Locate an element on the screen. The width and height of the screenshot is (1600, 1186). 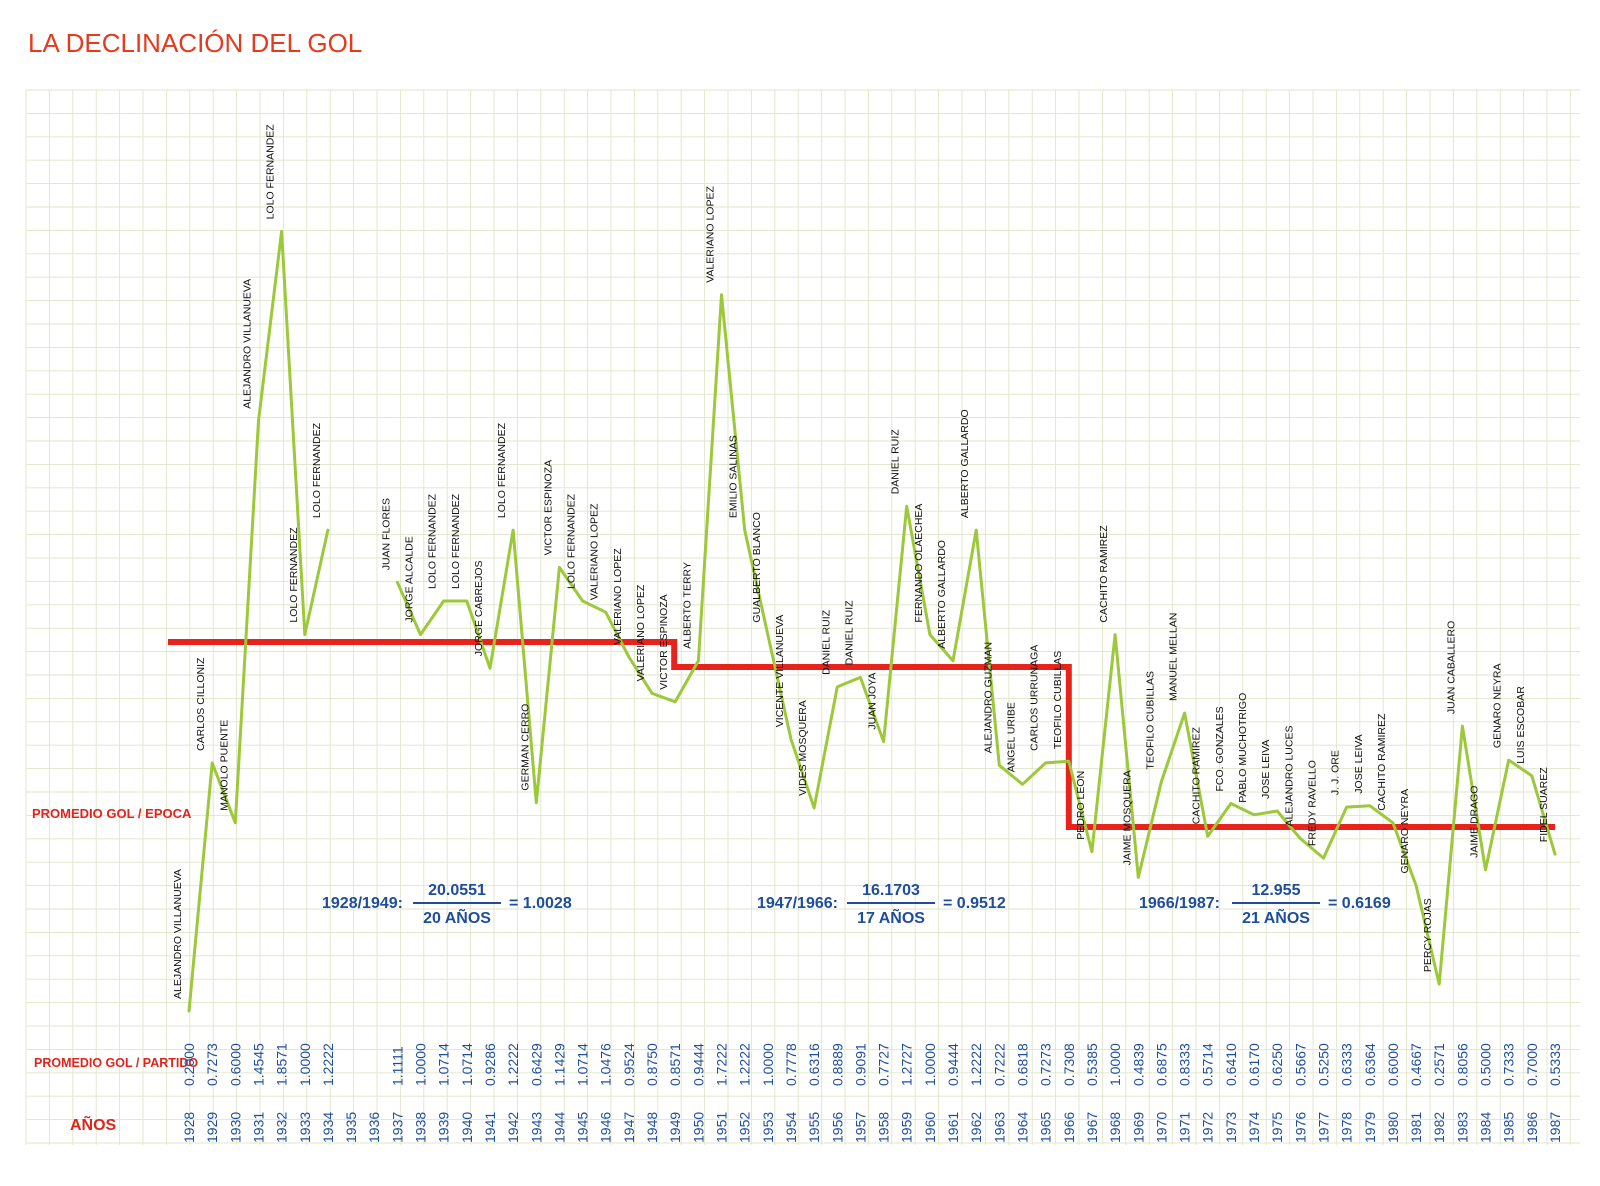
player-name-label: ALBERTO GALLARDO is located at coordinates (965, 463).